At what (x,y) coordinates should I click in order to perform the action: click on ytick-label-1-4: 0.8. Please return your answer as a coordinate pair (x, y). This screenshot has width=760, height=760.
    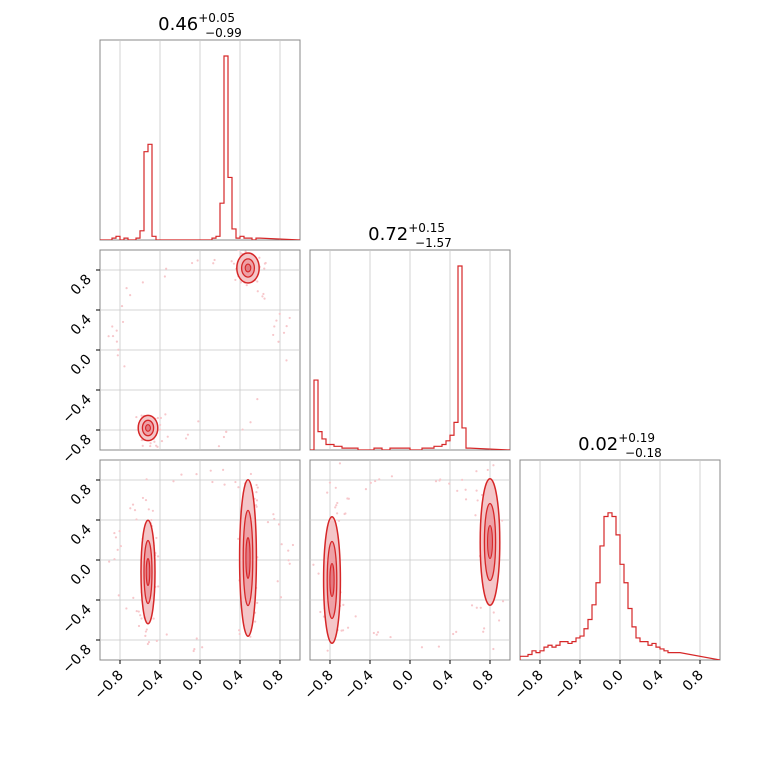
    Looking at the image, I should click on (81, 285).